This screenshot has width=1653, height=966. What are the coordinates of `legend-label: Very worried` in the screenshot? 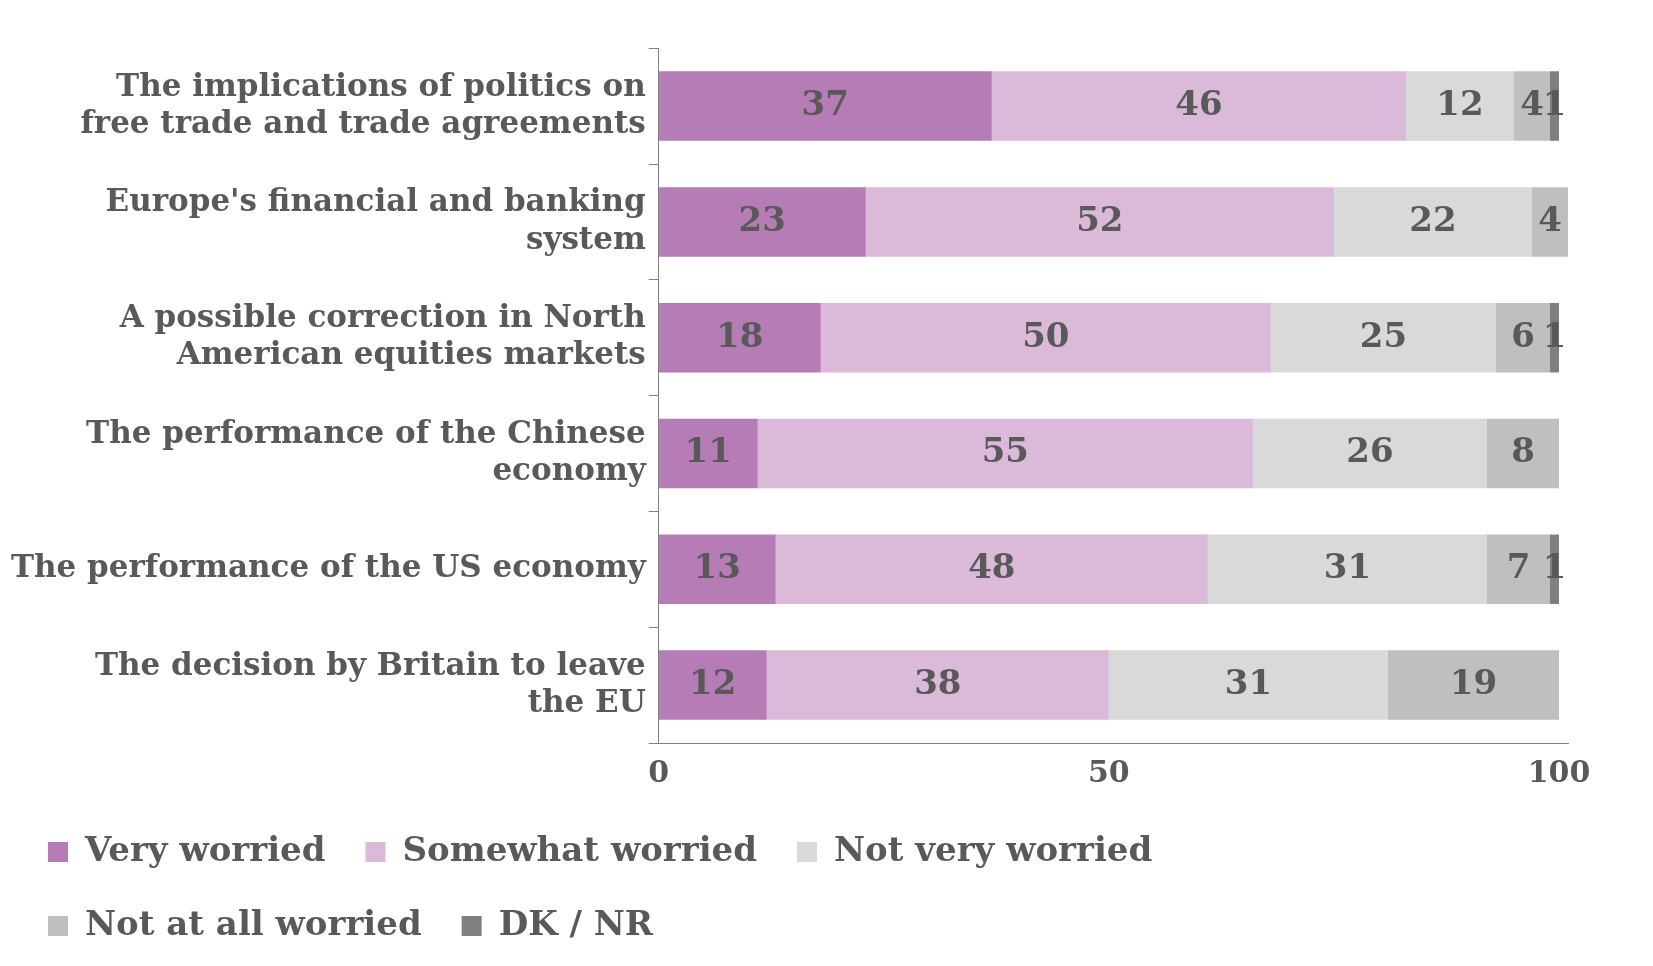 It's located at (205, 848).